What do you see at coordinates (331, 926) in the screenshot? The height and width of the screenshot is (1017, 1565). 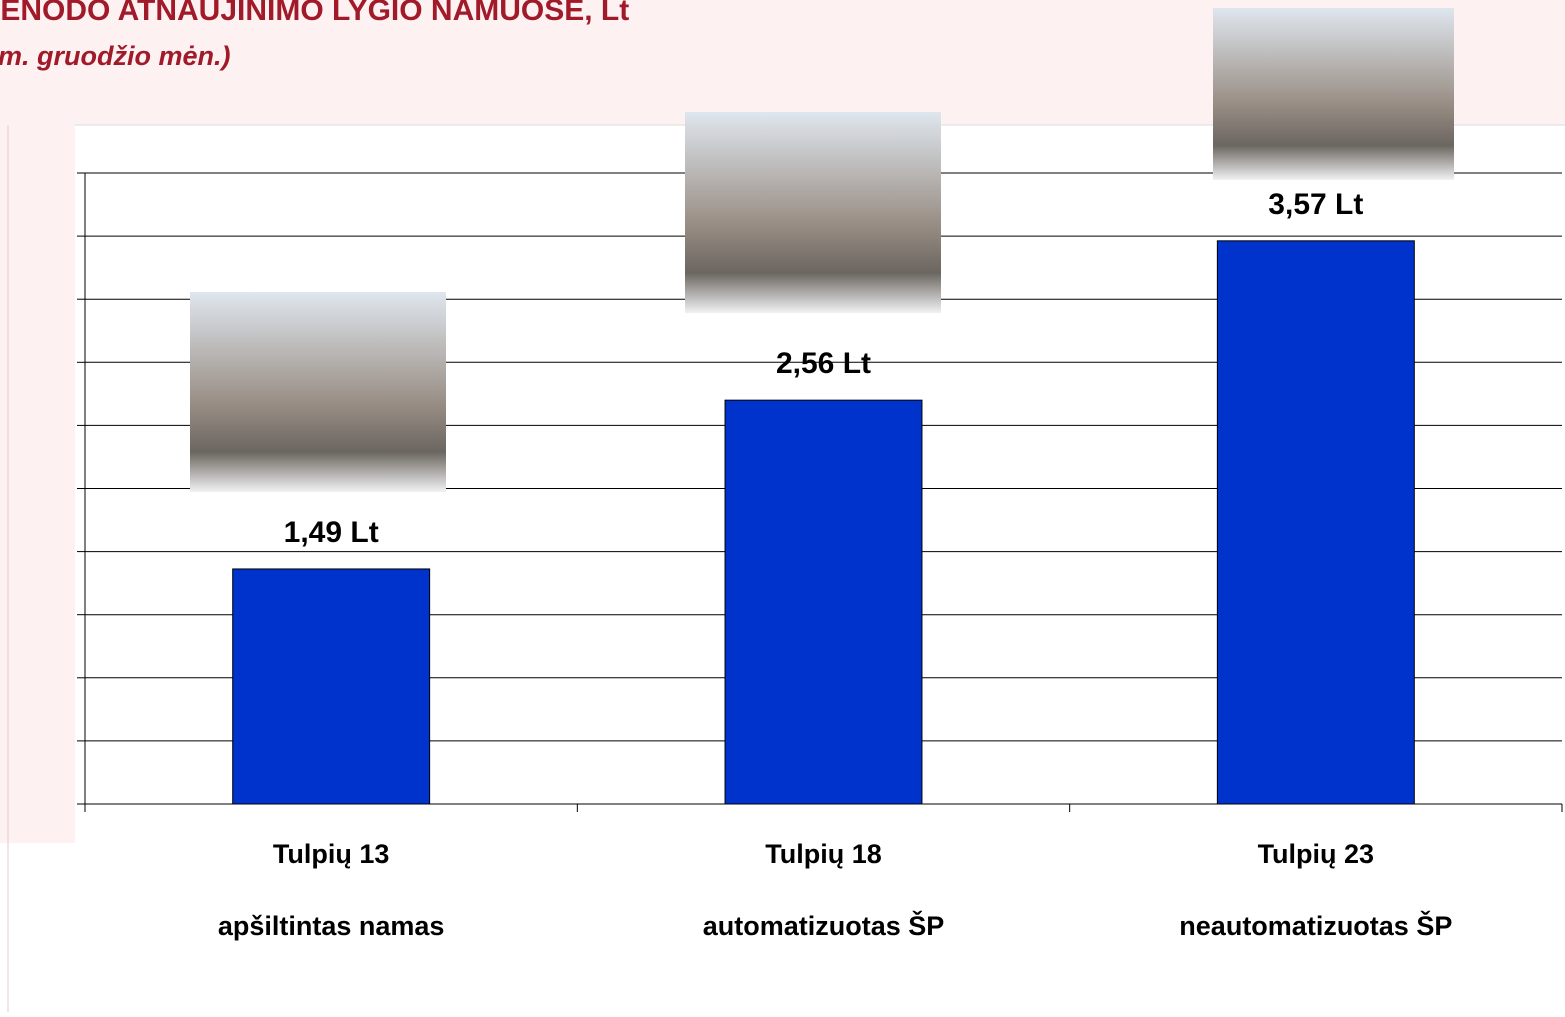 I see `category-description: apšiltintas namas` at bounding box center [331, 926].